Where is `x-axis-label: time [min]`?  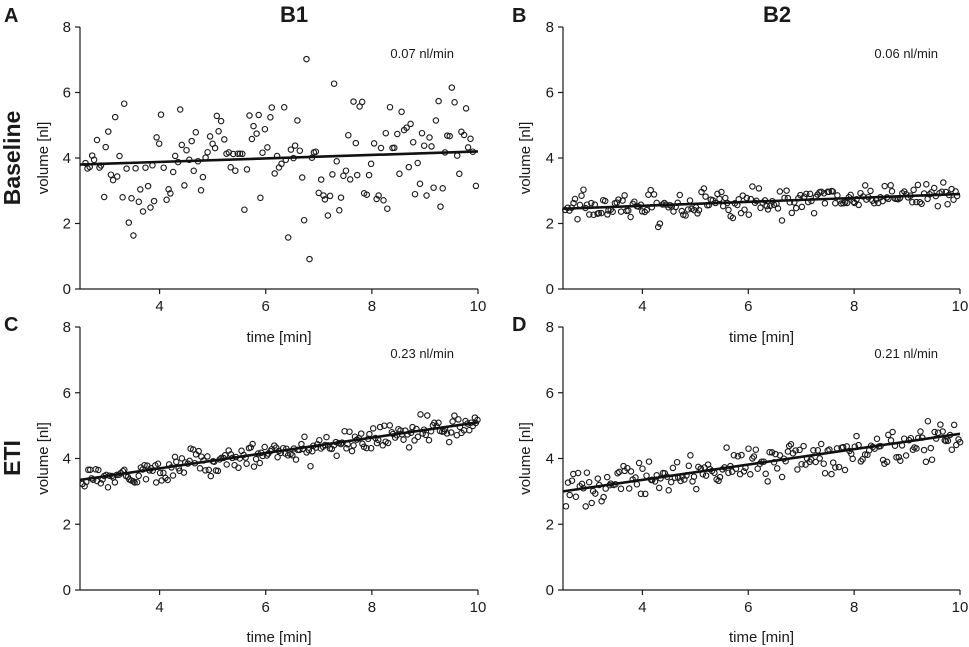 x-axis-label: time [min] is located at coordinates (761, 637).